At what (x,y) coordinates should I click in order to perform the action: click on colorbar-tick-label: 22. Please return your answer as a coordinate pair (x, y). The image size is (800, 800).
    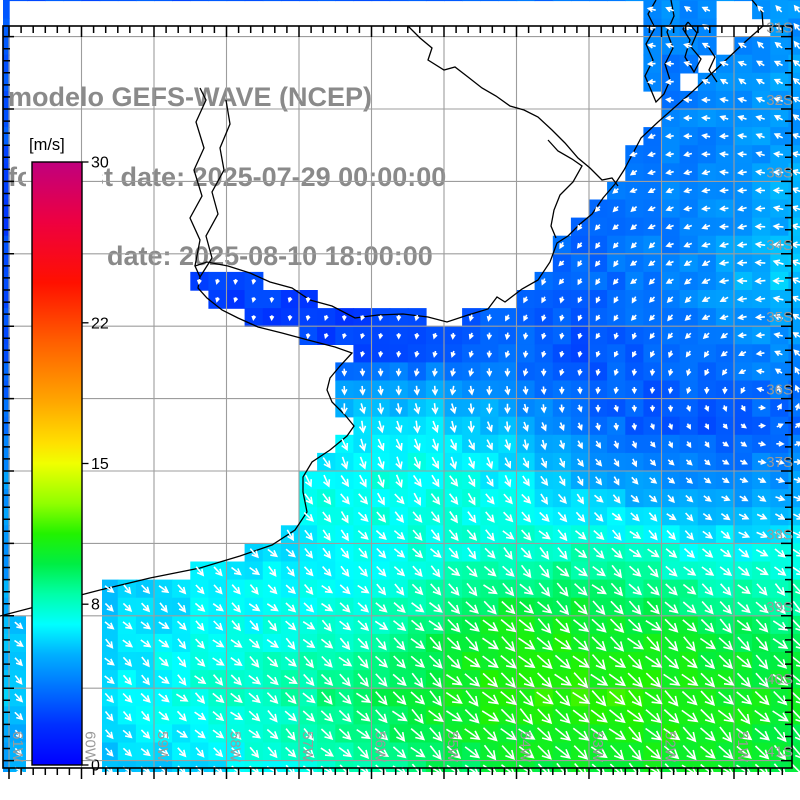
    Looking at the image, I should click on (100, 323).